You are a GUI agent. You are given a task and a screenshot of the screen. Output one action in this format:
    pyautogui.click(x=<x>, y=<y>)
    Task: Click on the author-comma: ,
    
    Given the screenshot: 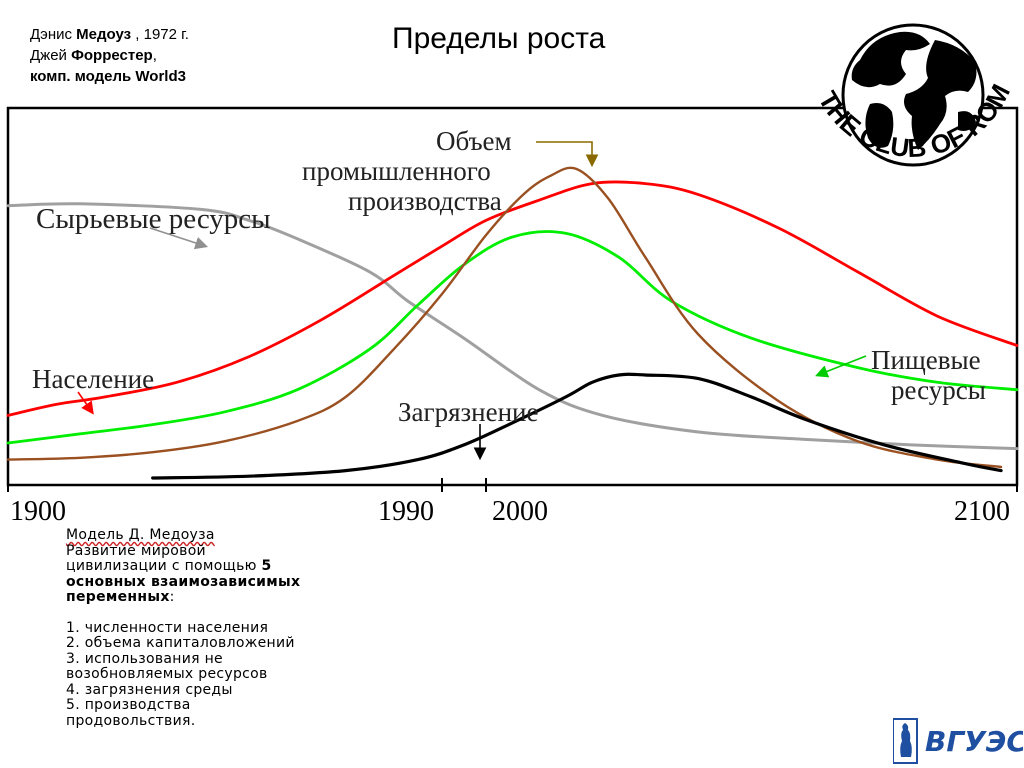 What is the action you would take?
    pyautogui.click(x=154, y=55)
    